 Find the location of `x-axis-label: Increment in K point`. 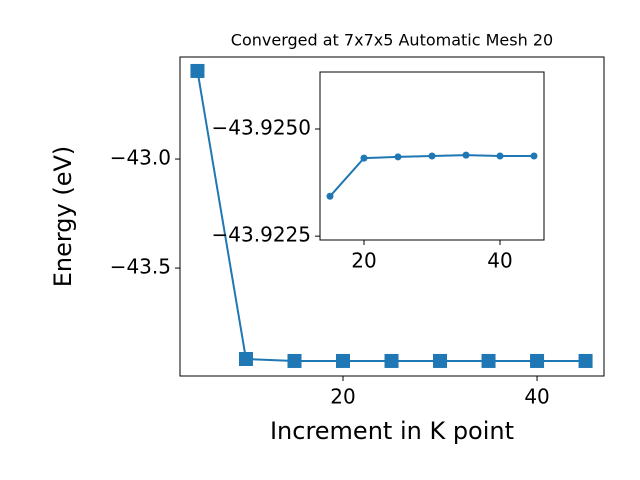

x-axis-label: Increment in K point is located at coordinates (392, 431).